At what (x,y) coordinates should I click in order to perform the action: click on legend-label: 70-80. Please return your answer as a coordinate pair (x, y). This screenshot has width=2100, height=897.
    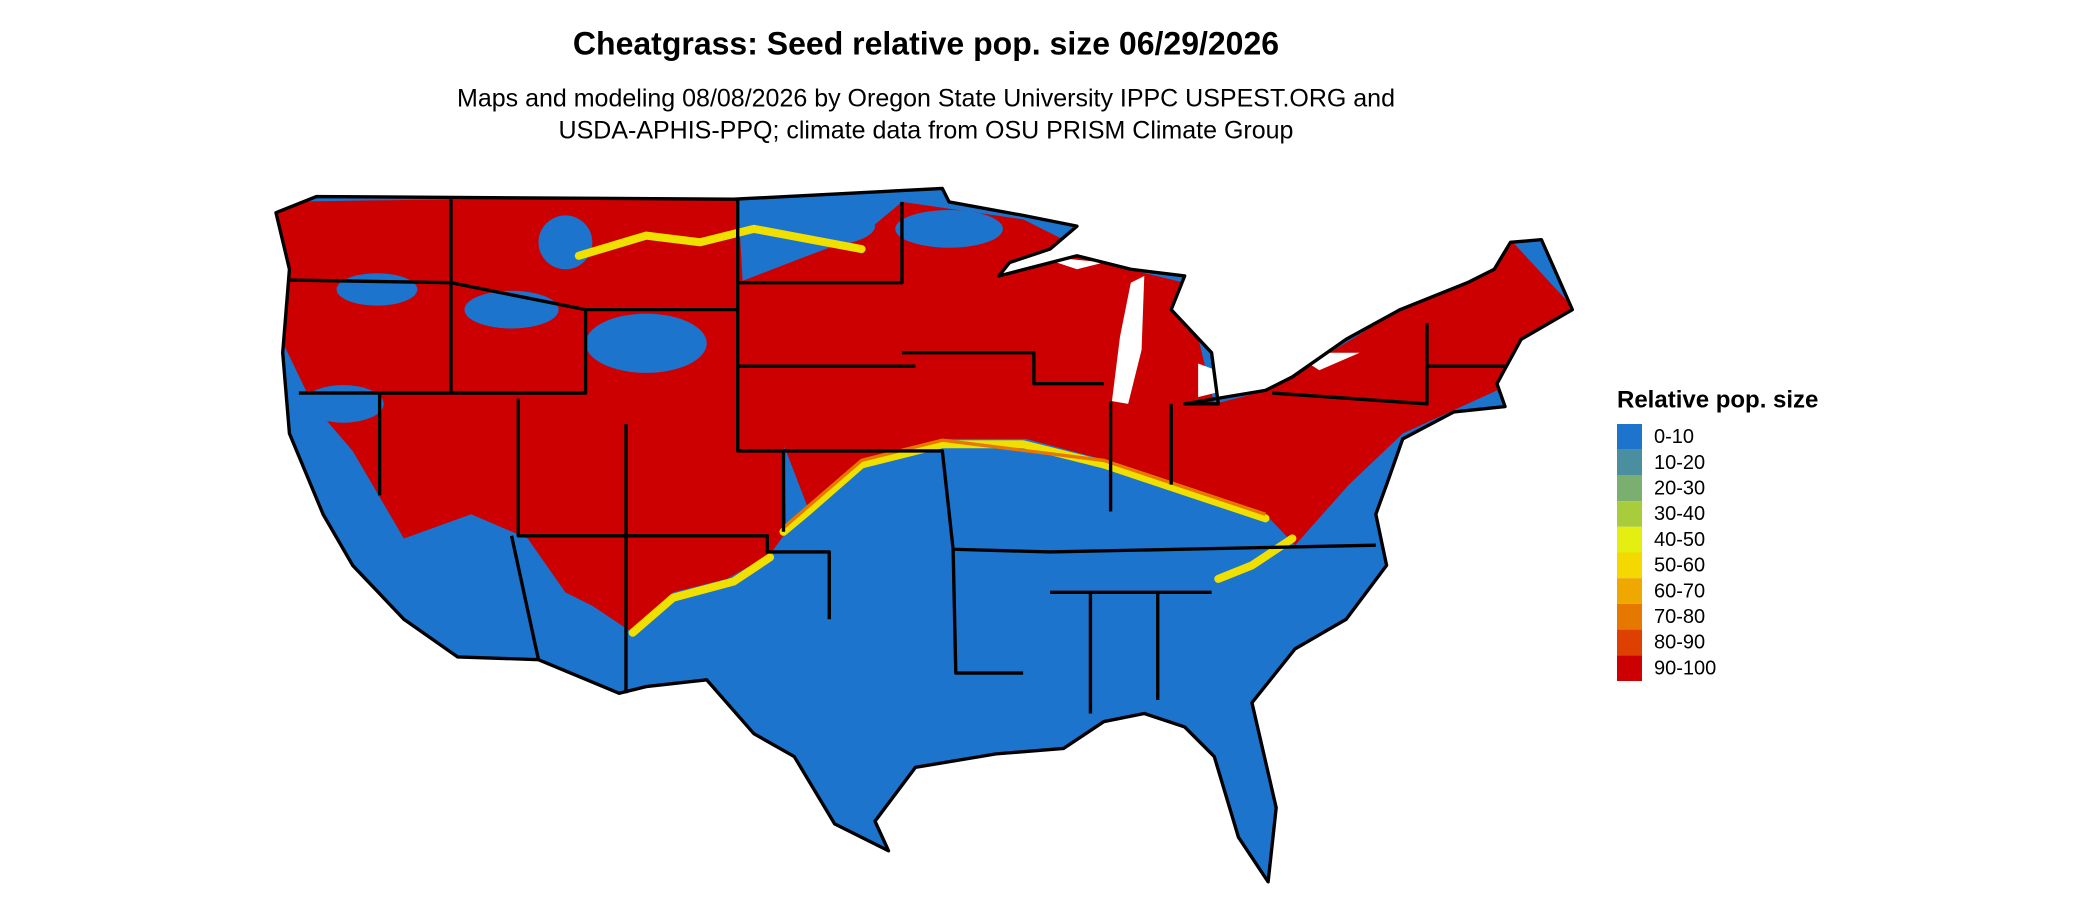
    Looking at the image, I should click on (1679, 617).